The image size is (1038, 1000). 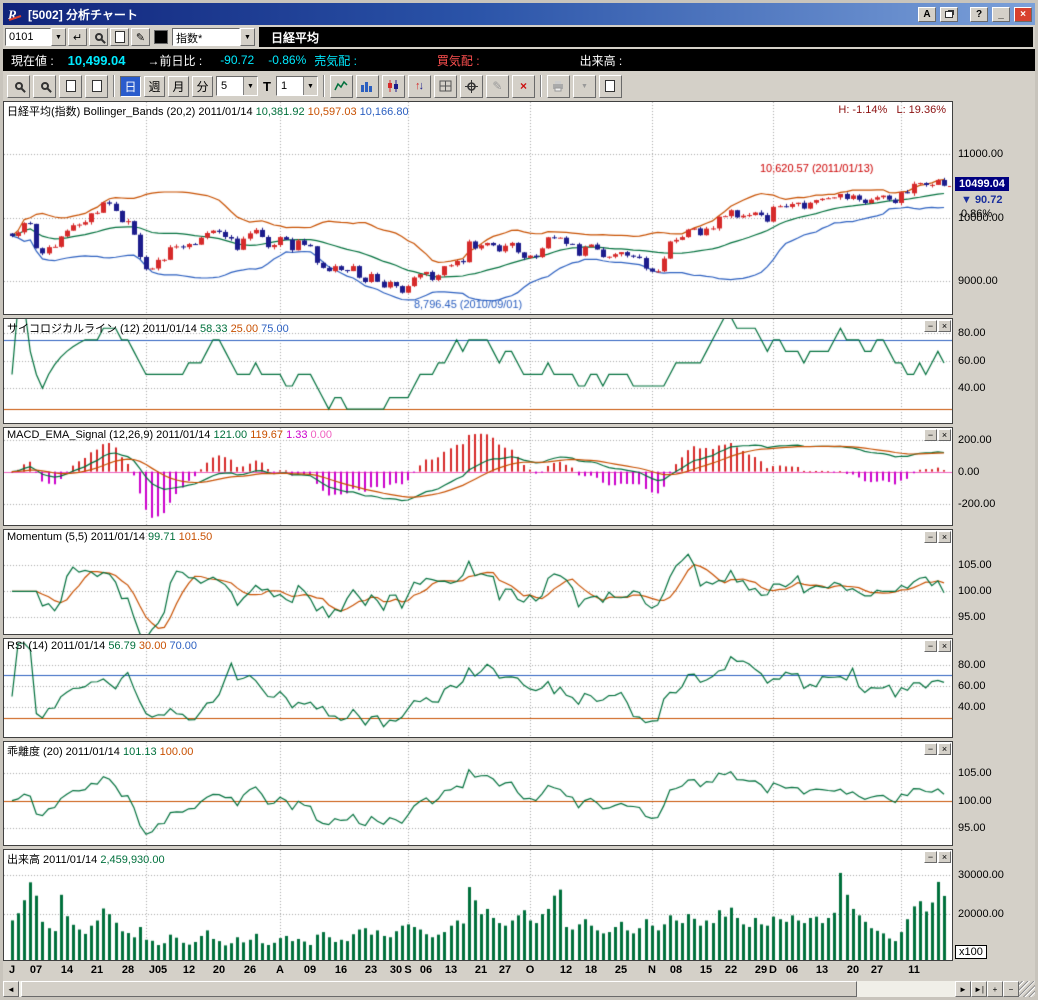 I want to click on window-copy-button, so click(x=949, y=14).